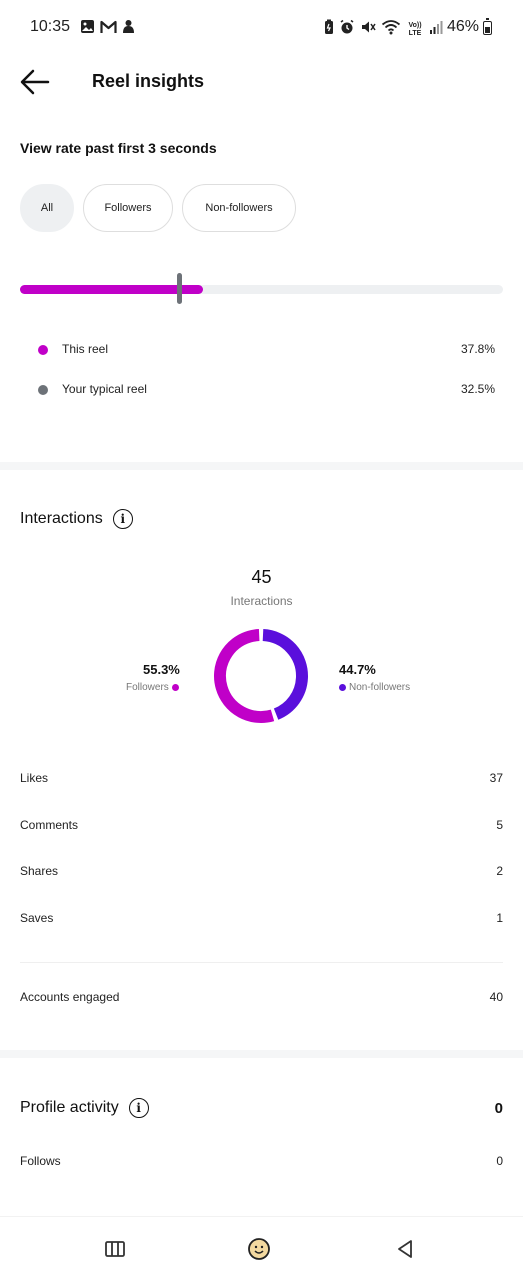 This screenshot has width=523, height=1280. Describe the element at coordinates (111, 289) in the screenshot. I see `view-rate-fill-this-reel` at that location.